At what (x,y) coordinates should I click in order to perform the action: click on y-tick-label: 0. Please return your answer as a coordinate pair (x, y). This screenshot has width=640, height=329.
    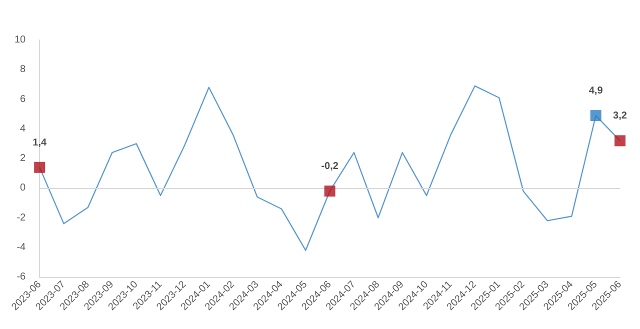
    Looking at the image, I should click on (23, 188).